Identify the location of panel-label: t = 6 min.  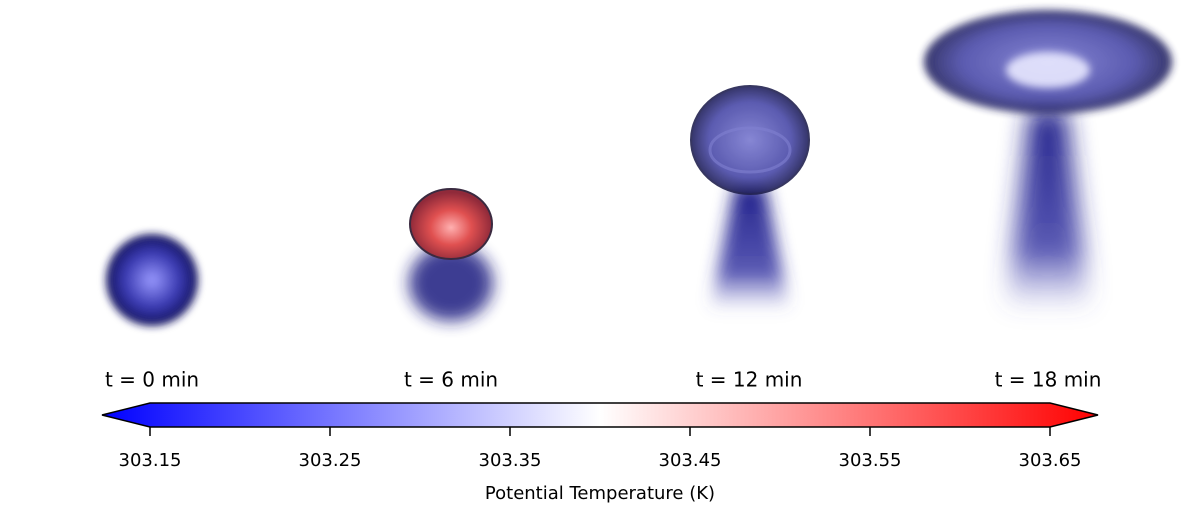
(451, 380).